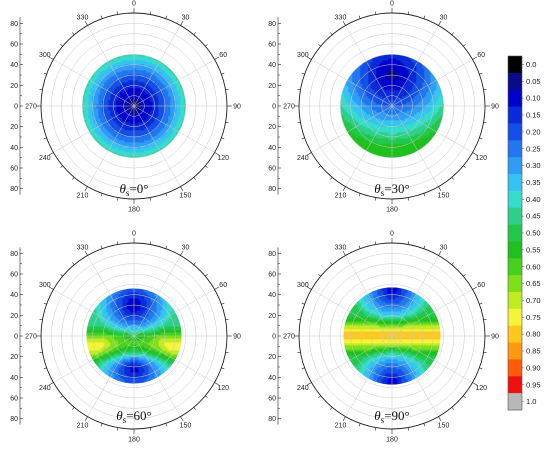 The image size is (550, 459). I want to click on radial-tick-label: 40, so click(14, 65).